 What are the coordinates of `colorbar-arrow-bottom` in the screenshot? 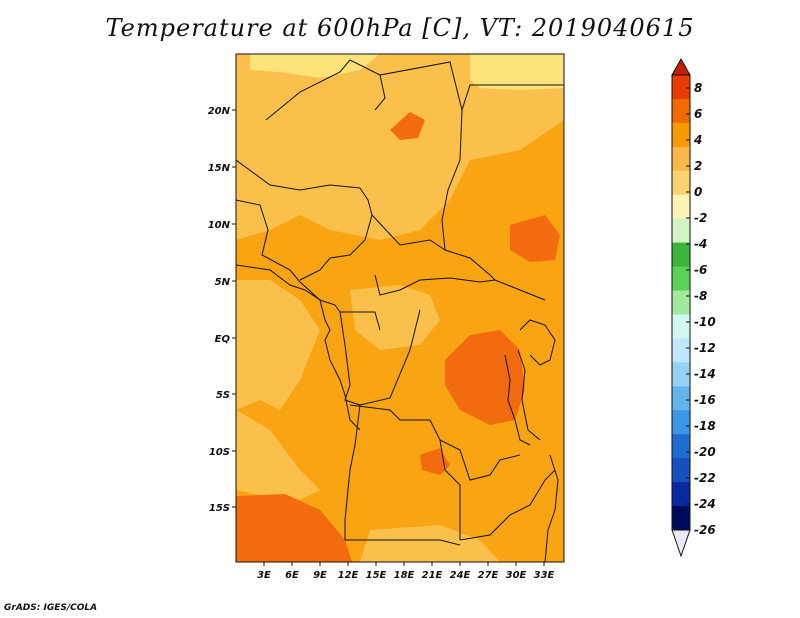 It's located at (681, 543).